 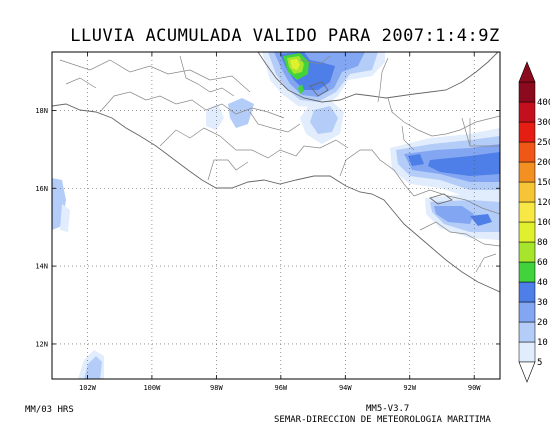 I want to click on colorbar: 5 10 20 30 40 60 80 100 120 150 200 250 300 400, so click(x=534, y=222).